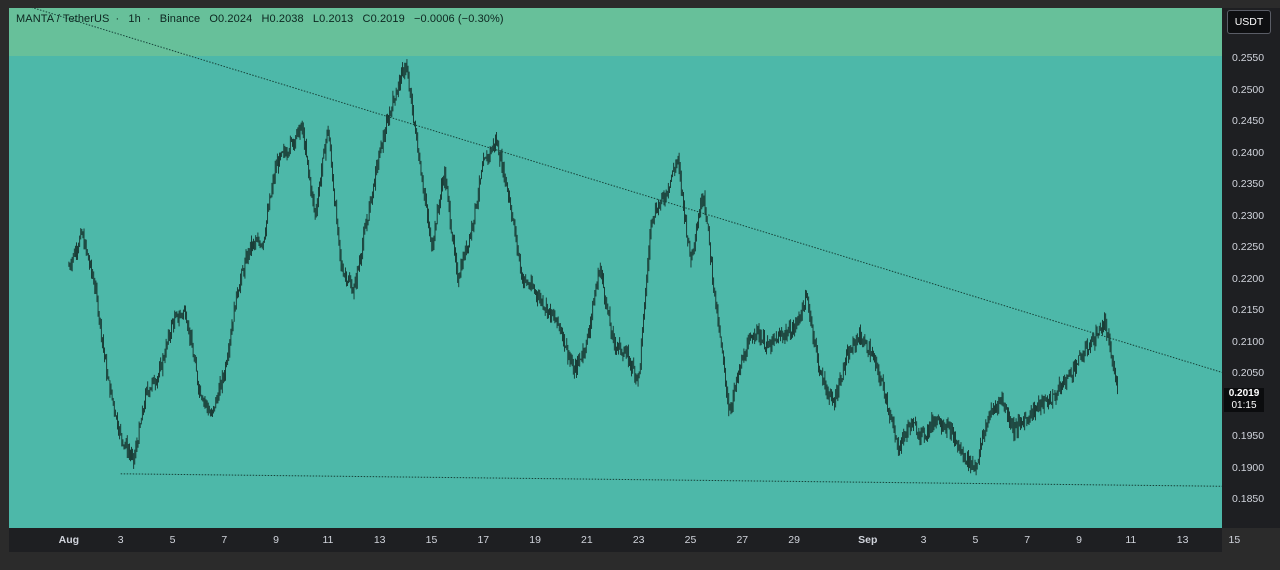  Describe the element at coordinates (282, 19) in the screenshot. I see `high-value: H0.2038` at that location.